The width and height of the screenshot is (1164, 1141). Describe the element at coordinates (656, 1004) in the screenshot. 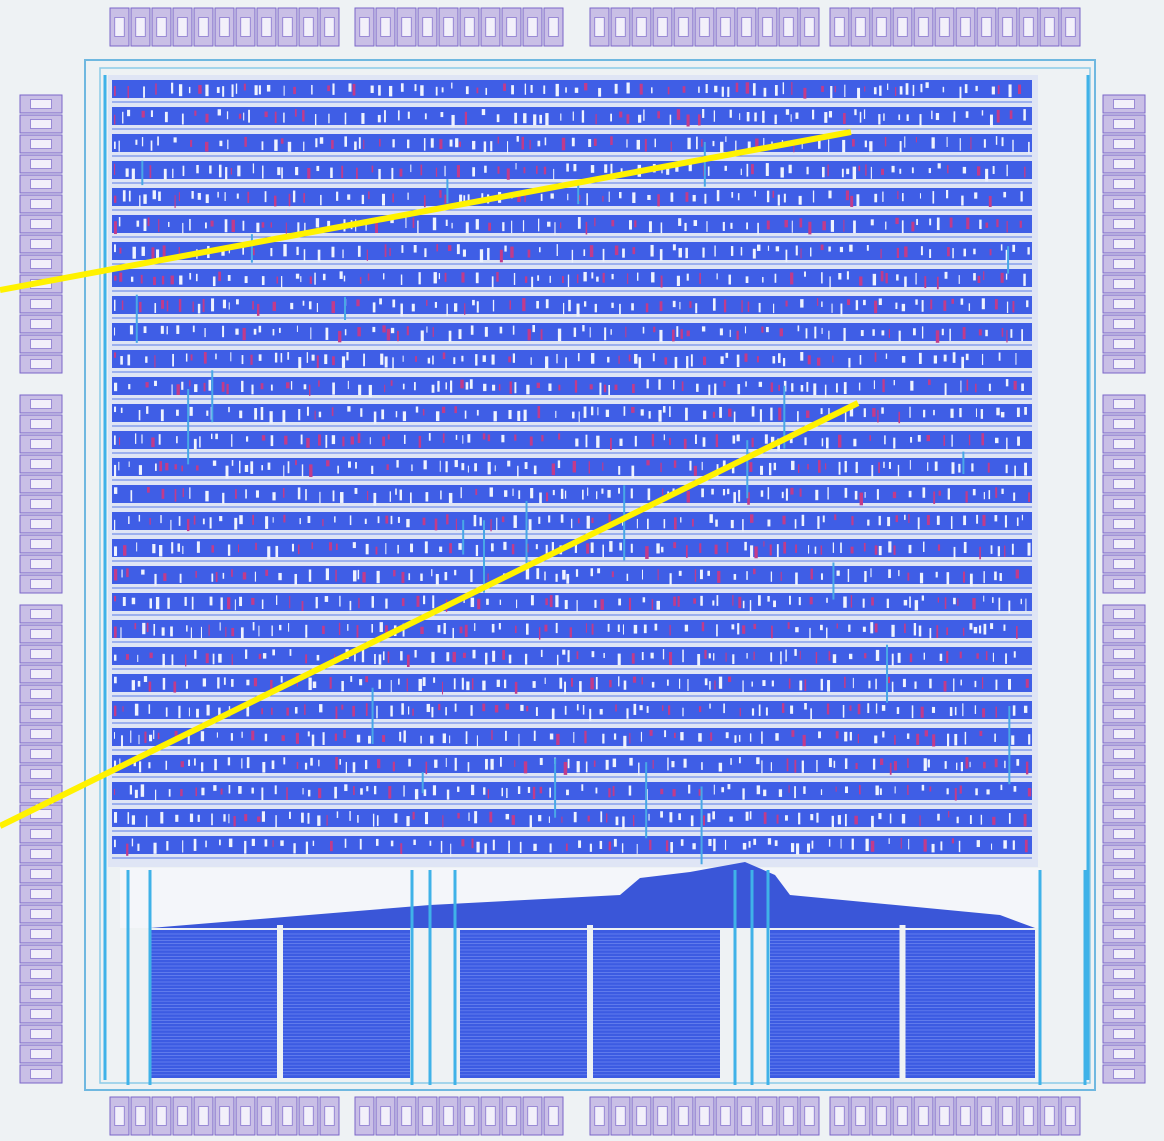

I see `mem-array` at that location.